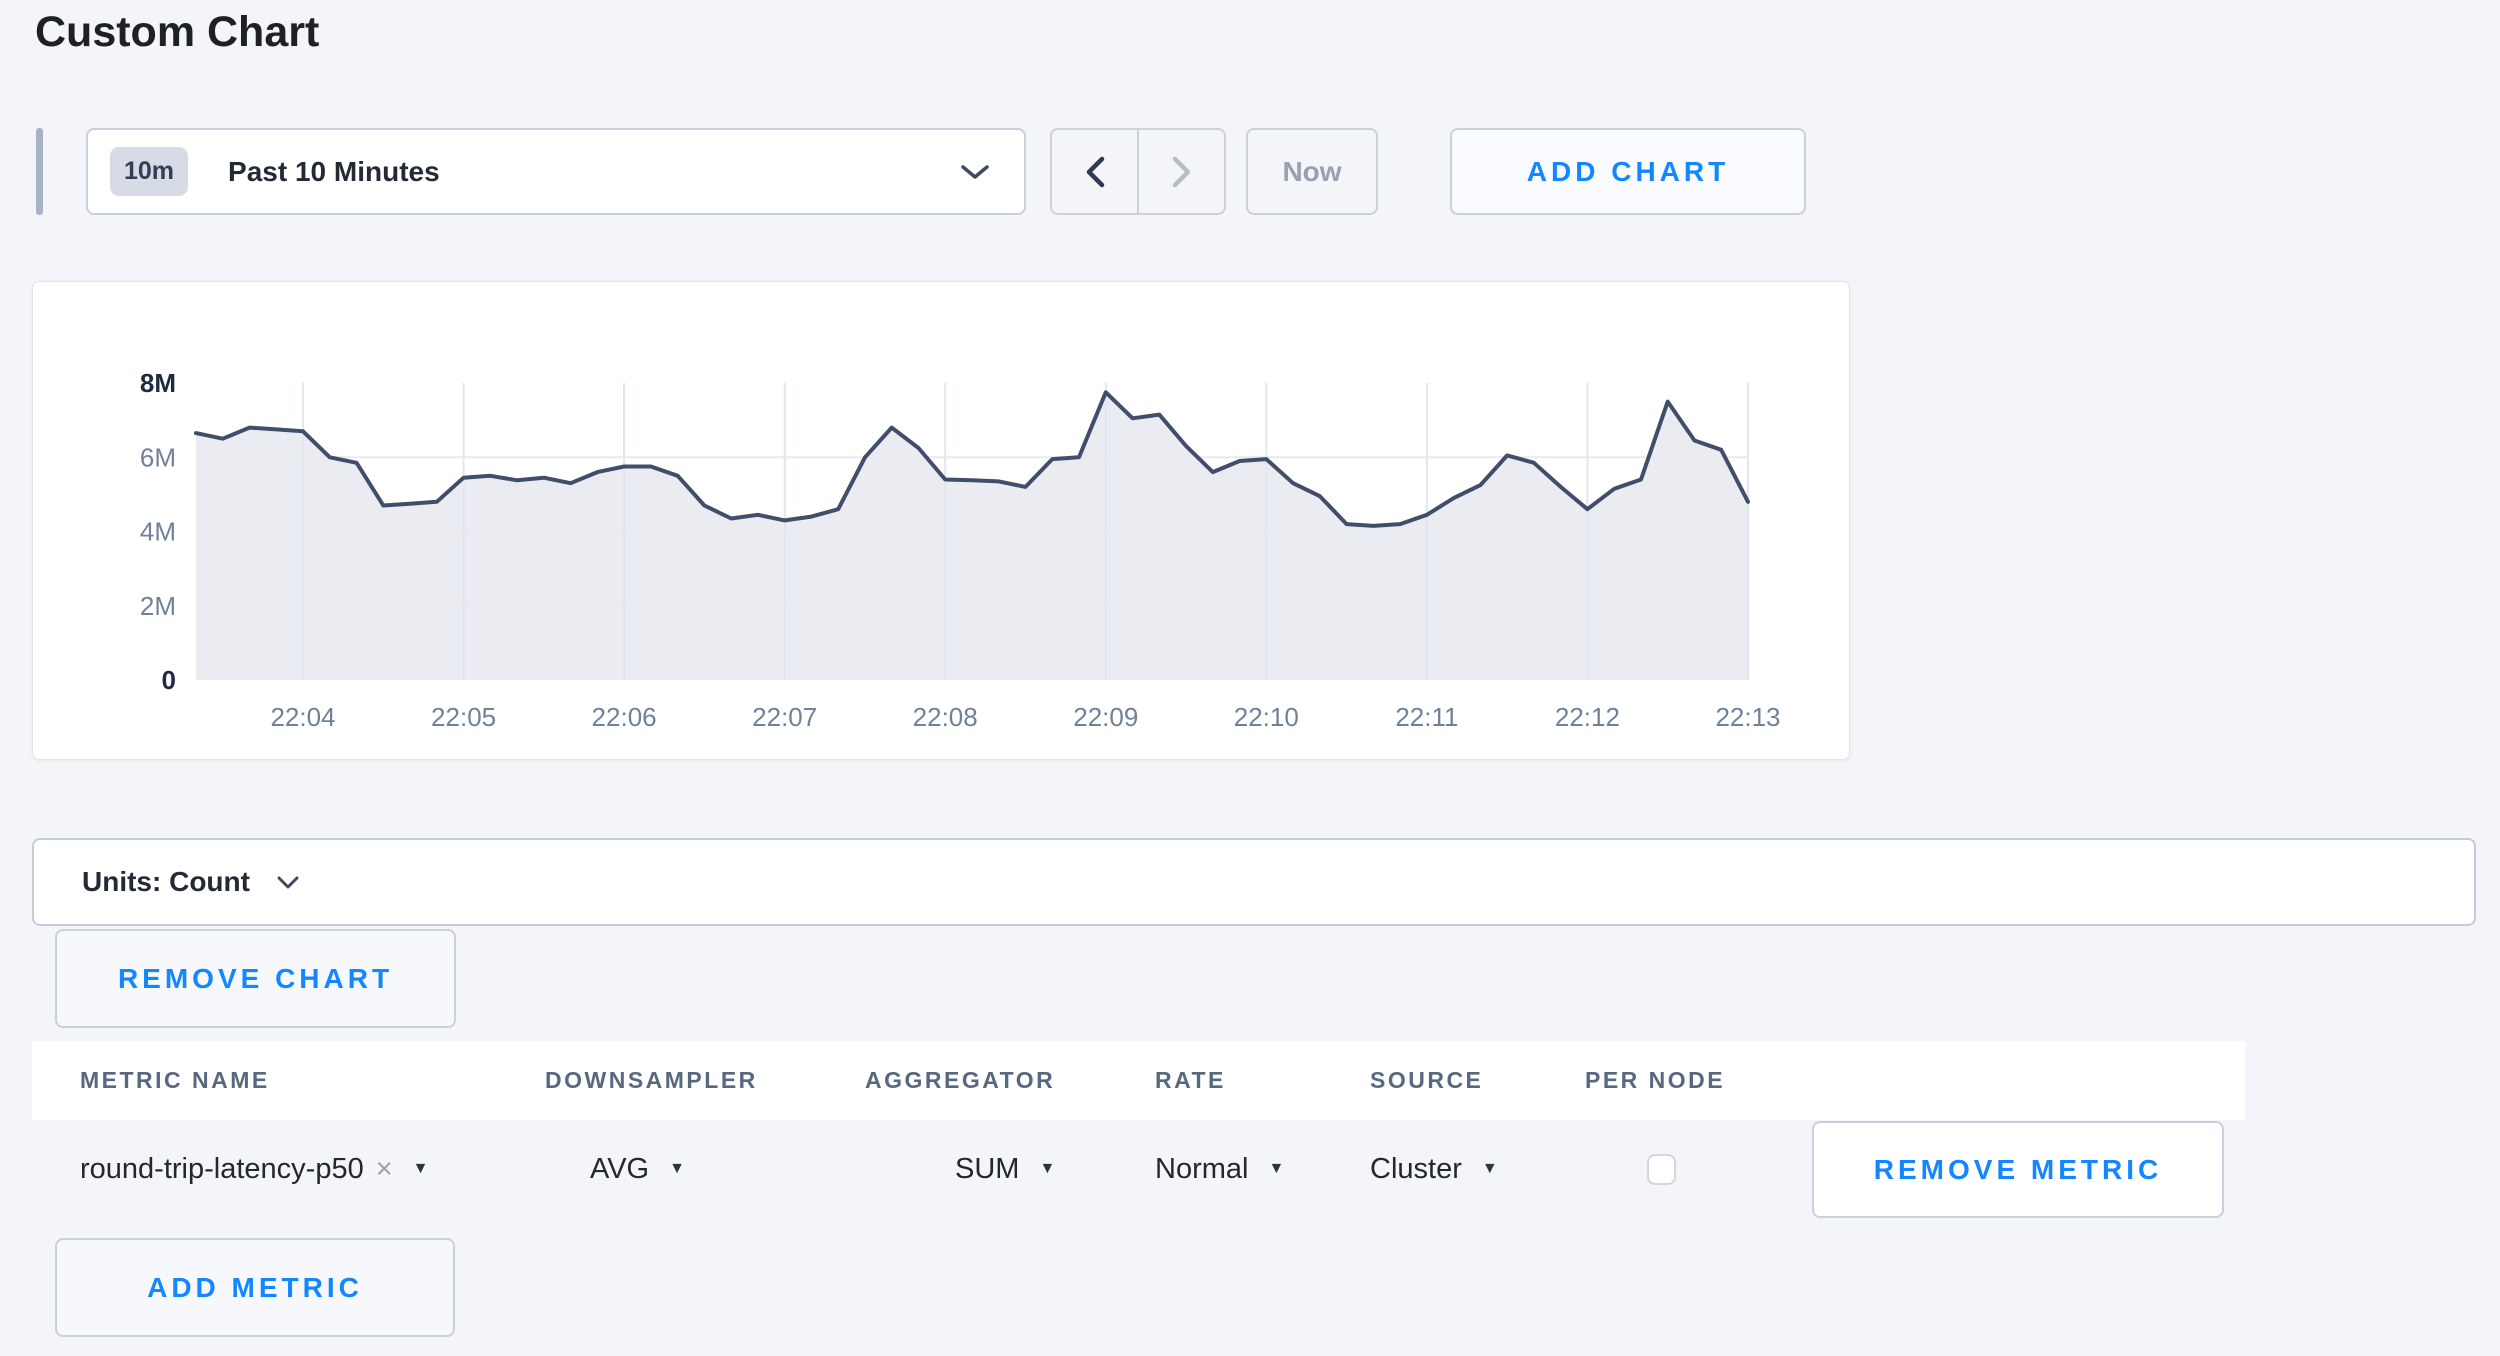 The height and width of the screenshot is (1356, 2500). Describe the element at coordinates (175, 1080) in the screenshot. I see `col-header-metric-name: METRIC NAME` at that location.